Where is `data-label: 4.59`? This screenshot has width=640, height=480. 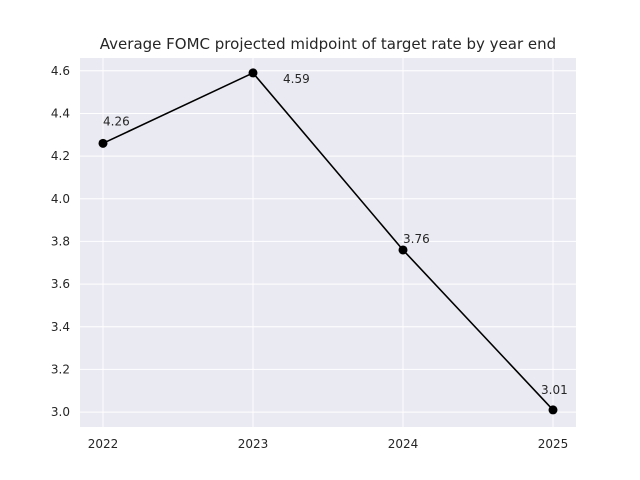 data-label: 4.59 is located at coordinates (296, 79).